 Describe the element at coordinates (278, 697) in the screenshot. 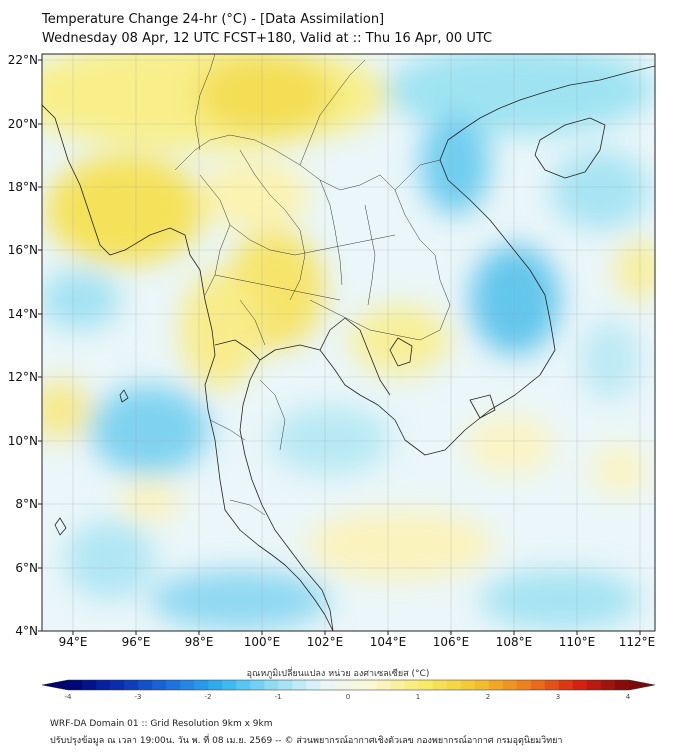

I see `colorbar-tick: -1` at that location.